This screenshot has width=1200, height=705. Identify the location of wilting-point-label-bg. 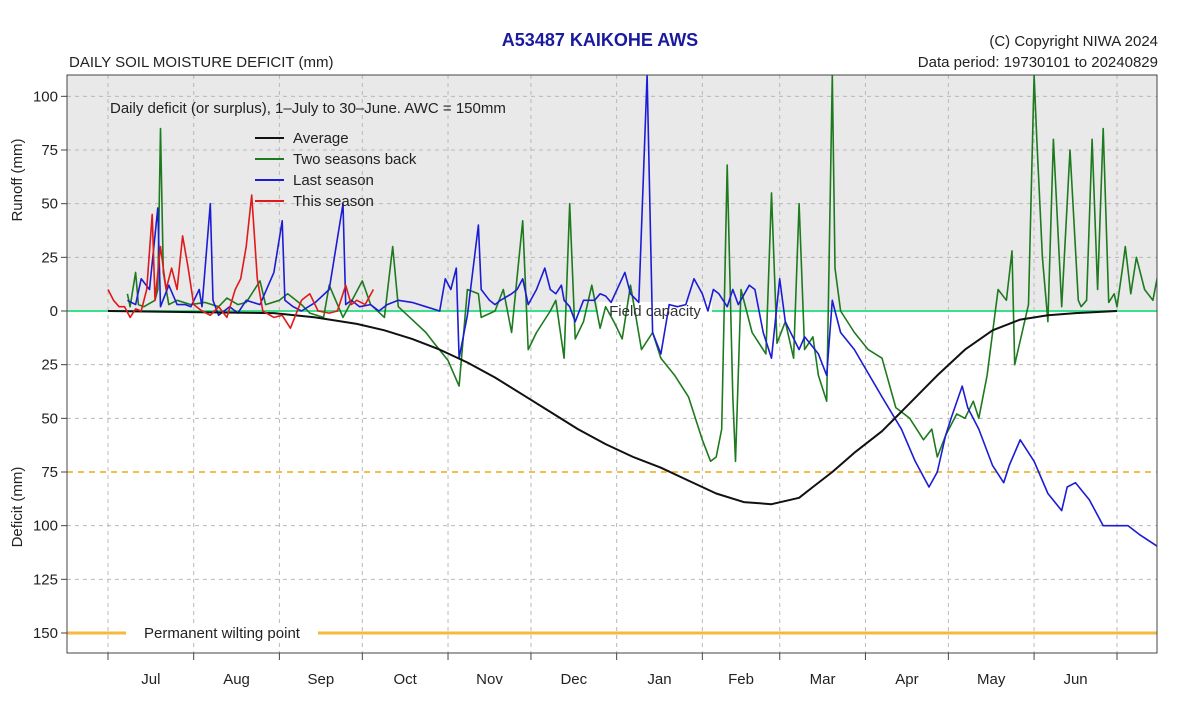
(222, 633).